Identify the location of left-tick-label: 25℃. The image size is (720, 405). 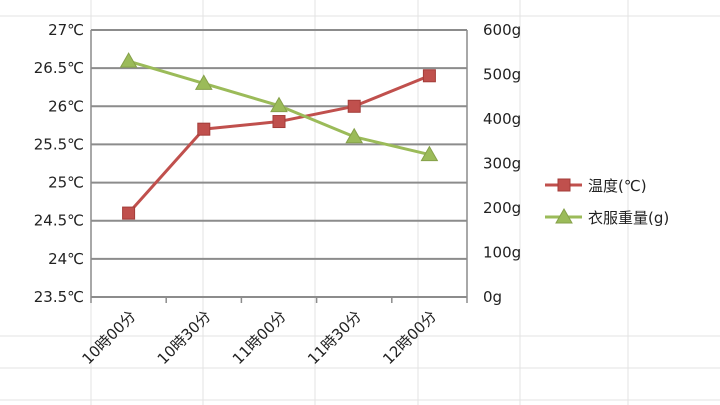
(66, 183).